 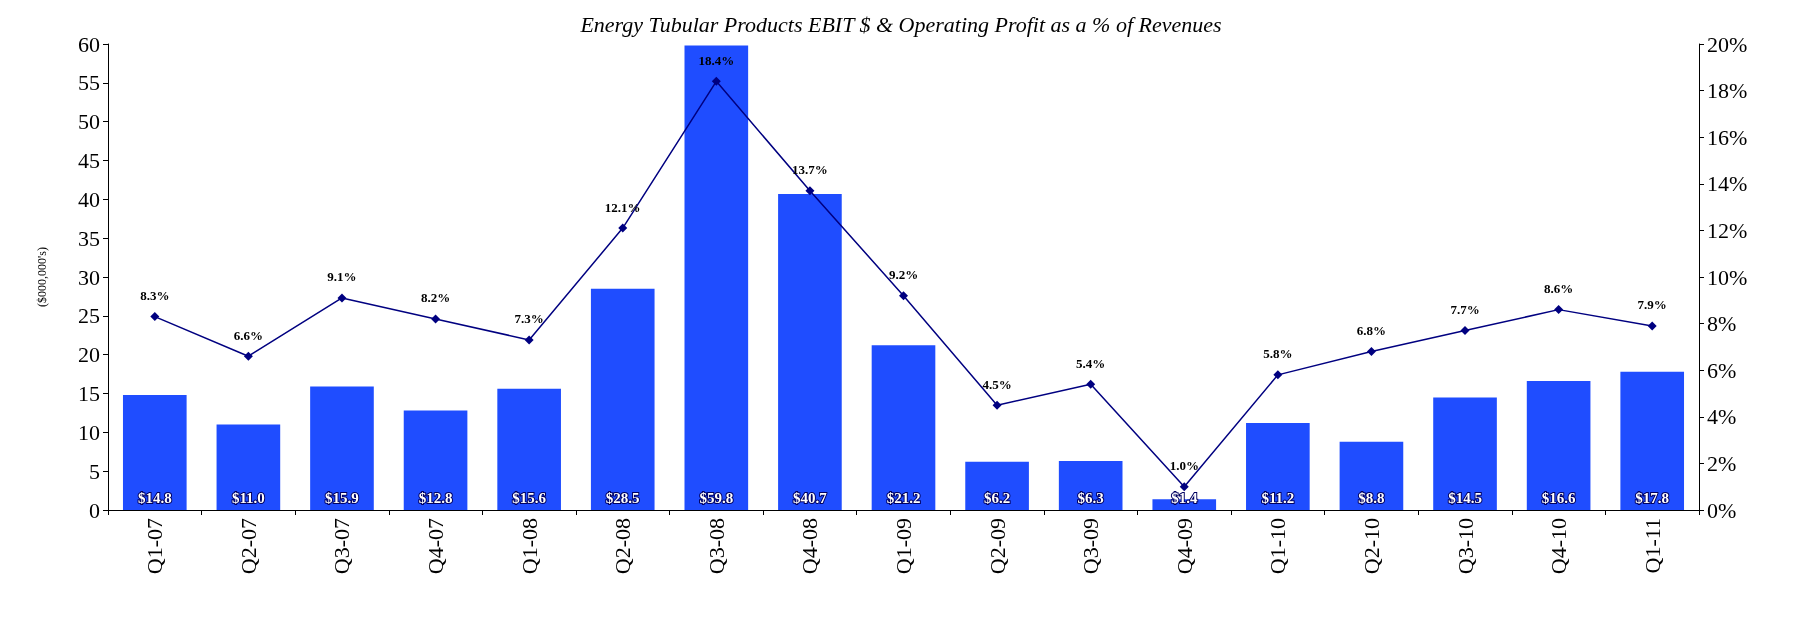 What do you see at coordinates (89, 199) in the screenshot?
I see `y-tick-label: 40` at bounding box center [89, 199].